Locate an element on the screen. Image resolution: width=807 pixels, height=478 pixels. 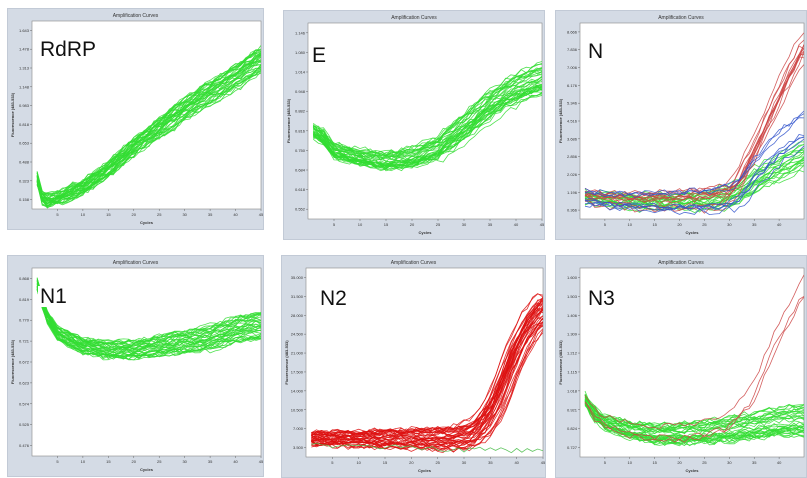
y-tick-label: 1.146 is located at coordinates (300, 32).